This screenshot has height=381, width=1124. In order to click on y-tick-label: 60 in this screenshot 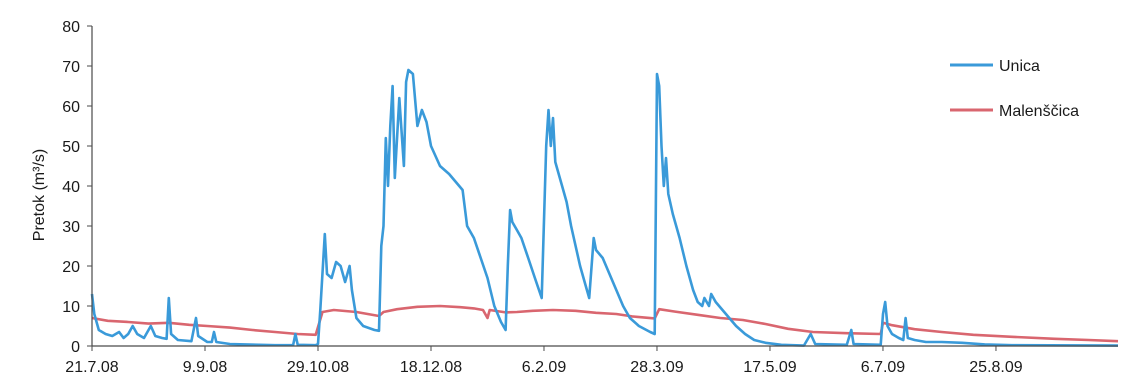, I will do `click(71, 107)`.